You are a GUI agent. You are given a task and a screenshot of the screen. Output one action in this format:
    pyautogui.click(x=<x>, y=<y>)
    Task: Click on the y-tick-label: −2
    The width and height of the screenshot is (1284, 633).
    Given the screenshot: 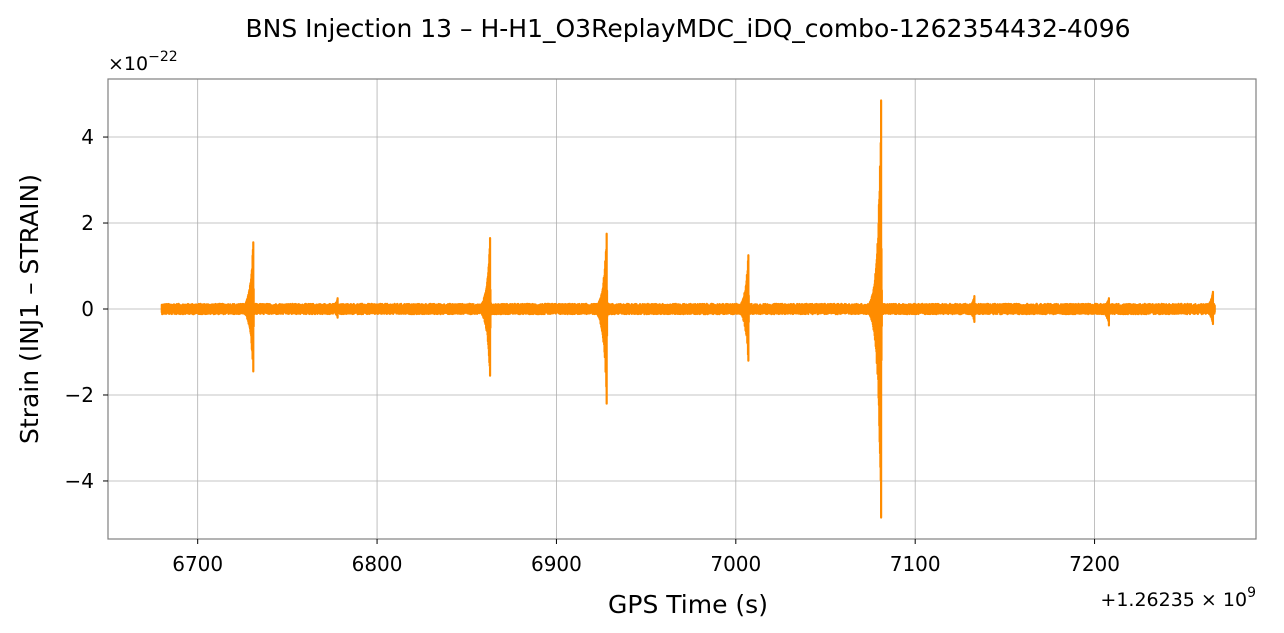 What is the action you would take?
    pyautogui.click(x=79, y=395)
    